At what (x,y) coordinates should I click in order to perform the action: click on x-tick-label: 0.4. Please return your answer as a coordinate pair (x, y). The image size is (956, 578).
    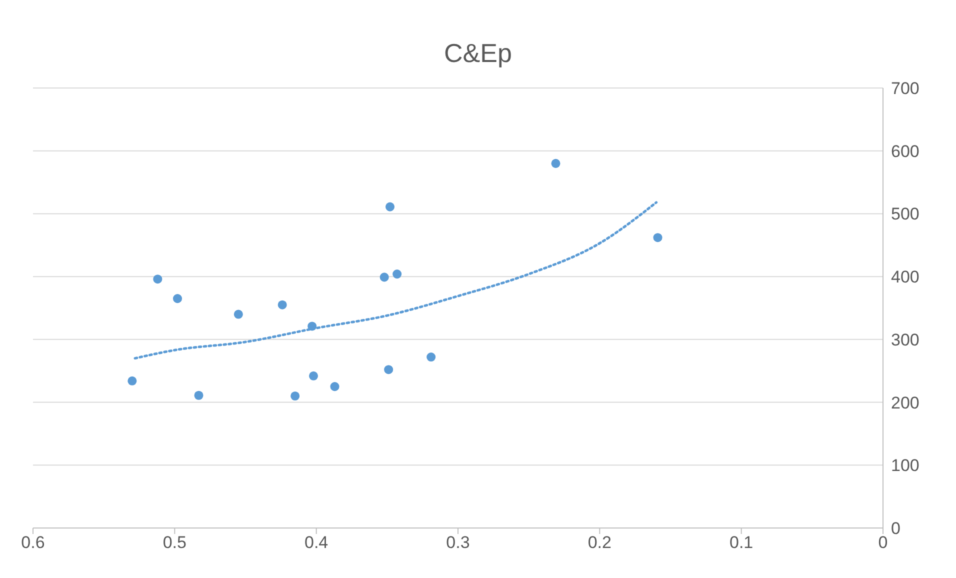
    Looking at the image, I should click on (316, 542).